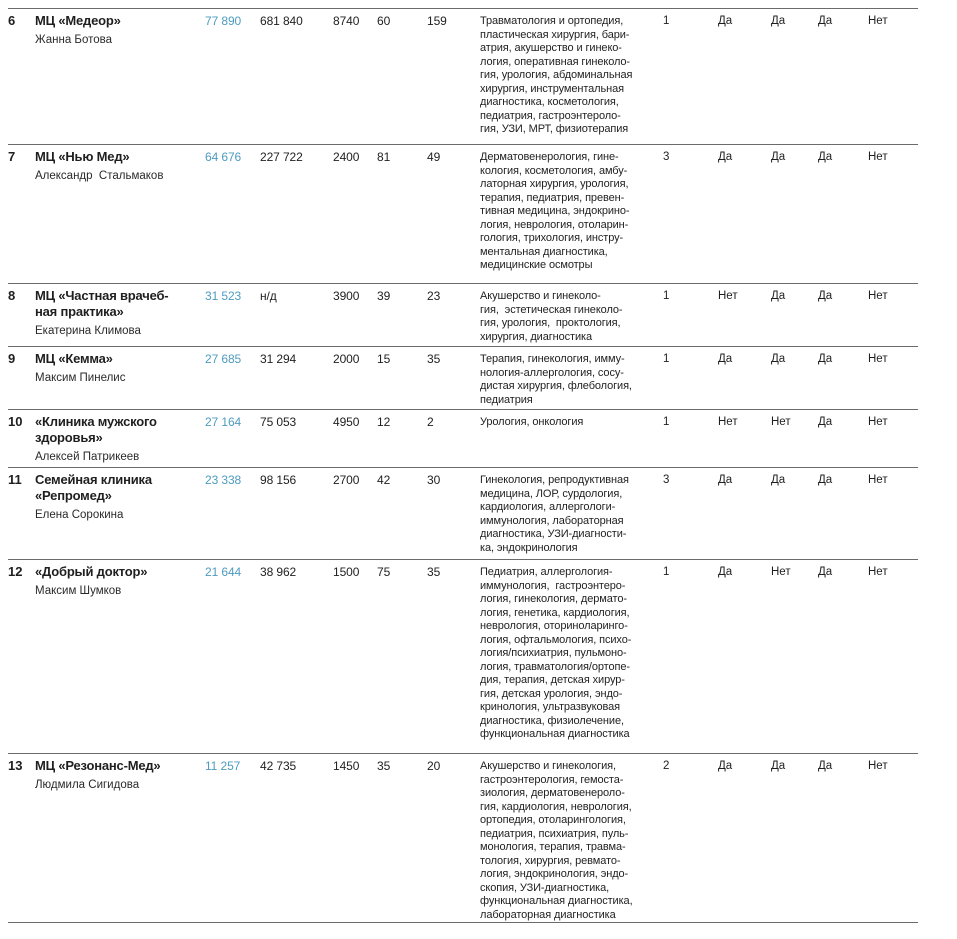 This screenshot has height=939, width=957. Describe the element at coordinates (15, 421) in the screenshot. I see `rank-cell: 10` at that location.